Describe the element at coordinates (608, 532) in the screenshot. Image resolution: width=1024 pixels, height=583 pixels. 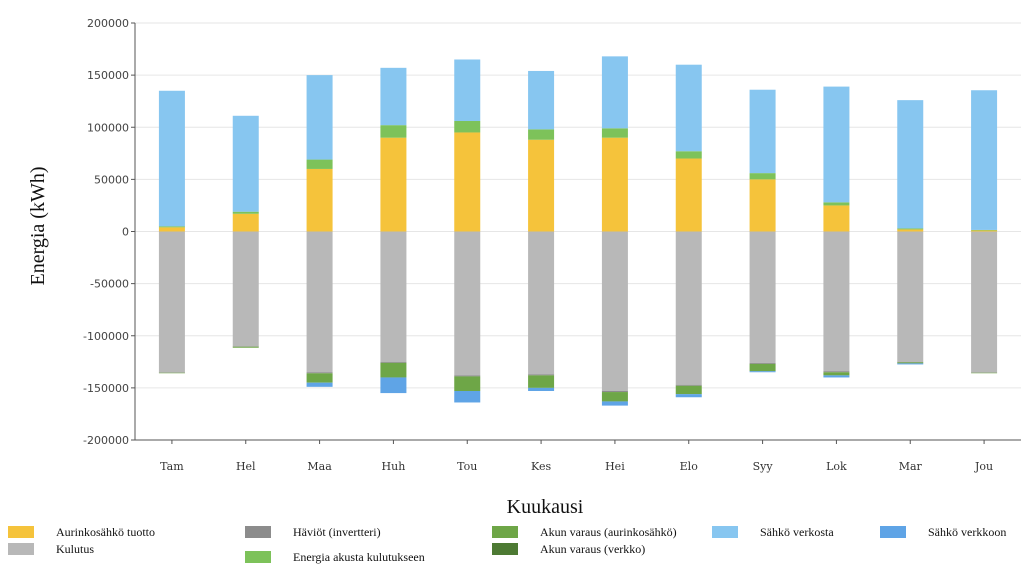
I see `legend-label: Akun varaus (aurinkosähkö)` at that location.